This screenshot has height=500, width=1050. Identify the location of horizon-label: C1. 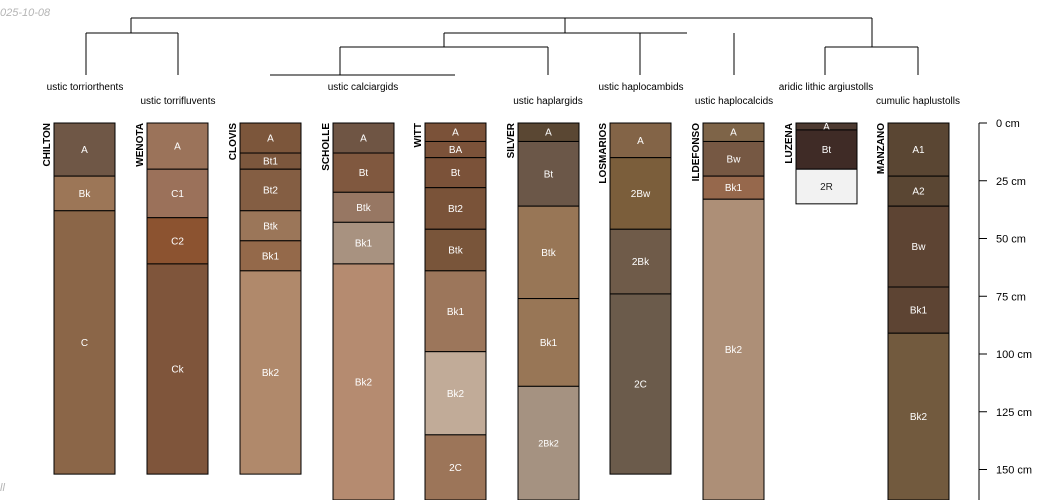
(177, 194).